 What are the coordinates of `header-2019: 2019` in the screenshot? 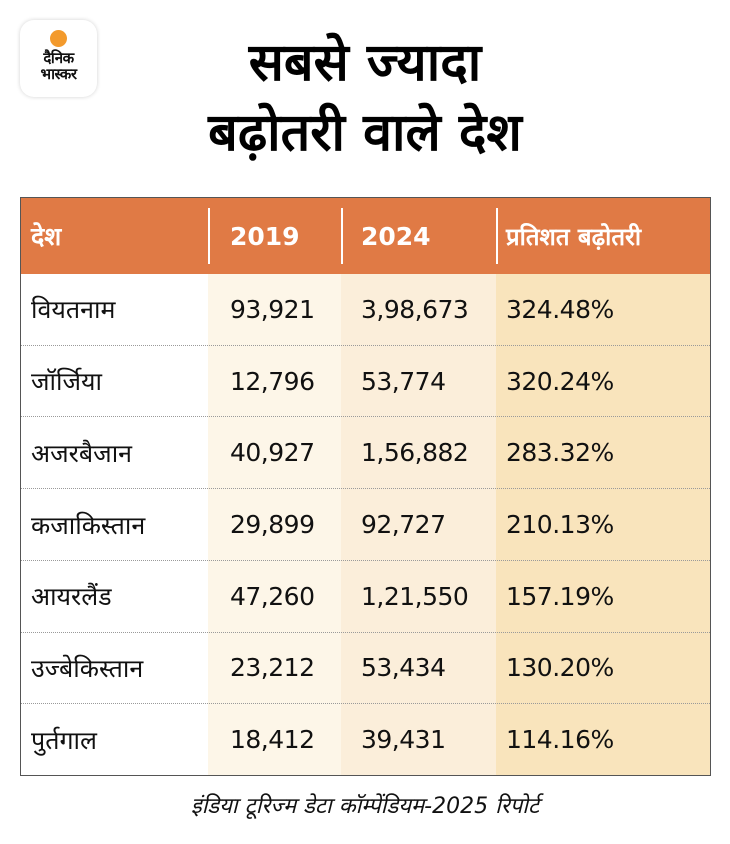 It's located at (274, 236).